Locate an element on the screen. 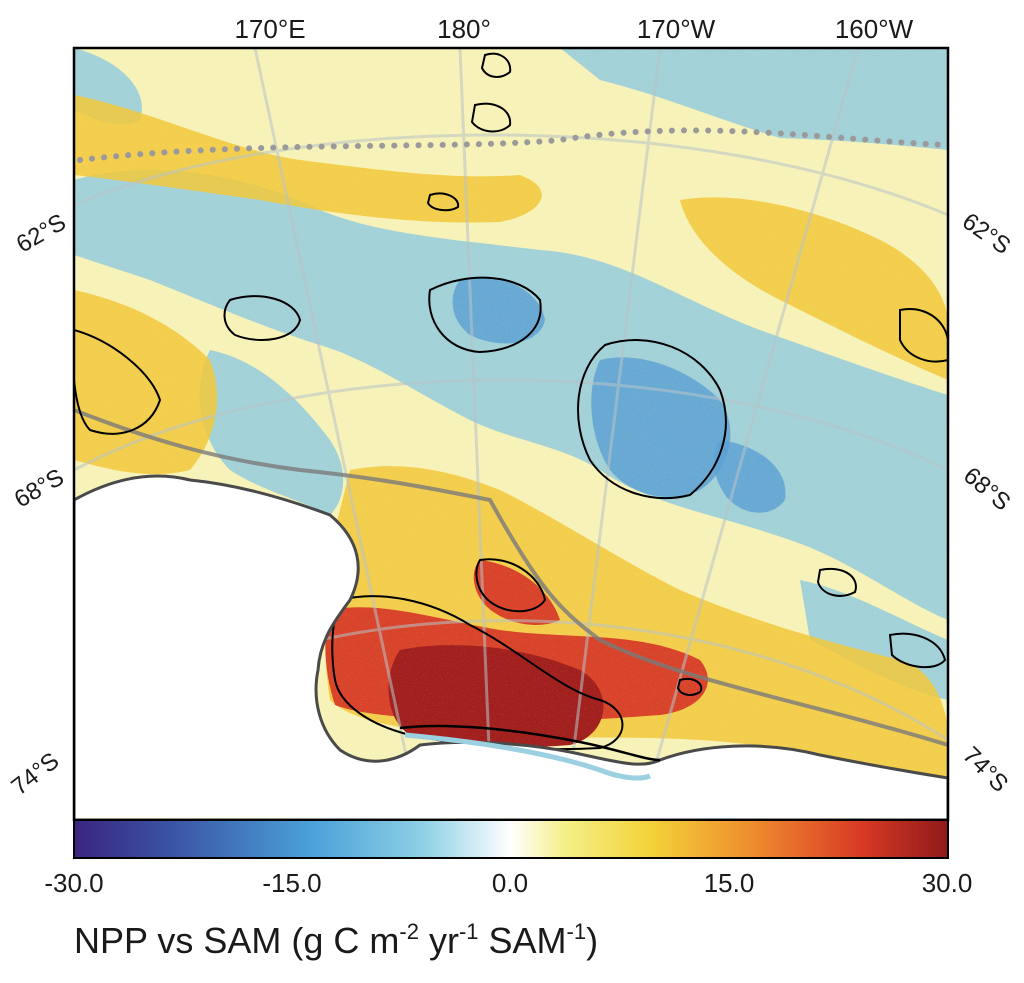 This screenshot has width=1024, height=983. title-mid: SAM is located at coordinates (523, 940).